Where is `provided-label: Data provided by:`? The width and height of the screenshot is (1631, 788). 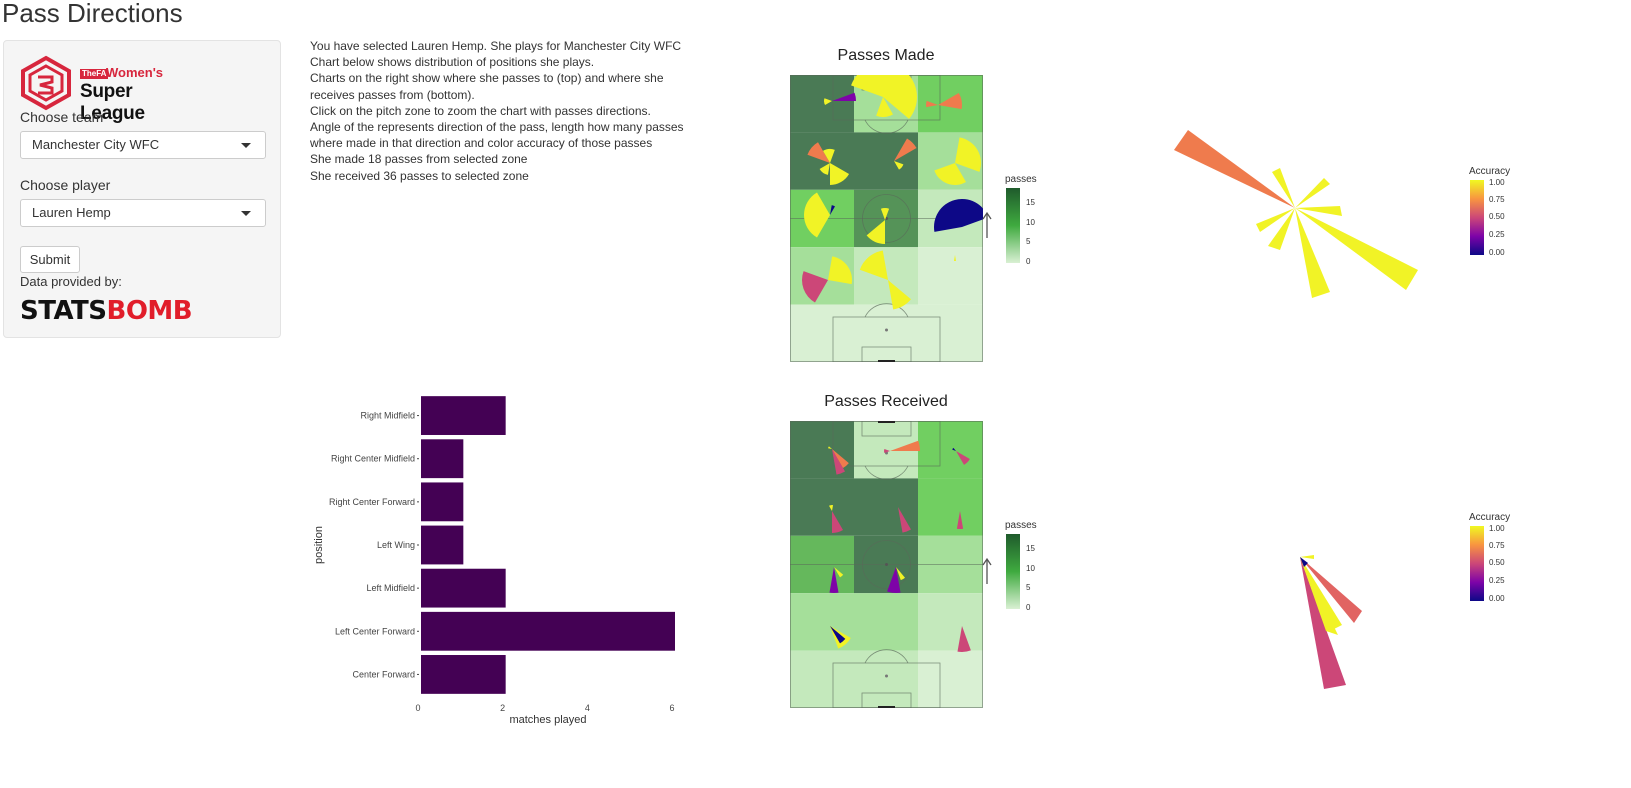
provided-label: Data provided by: is located at coordinates (71, 281).